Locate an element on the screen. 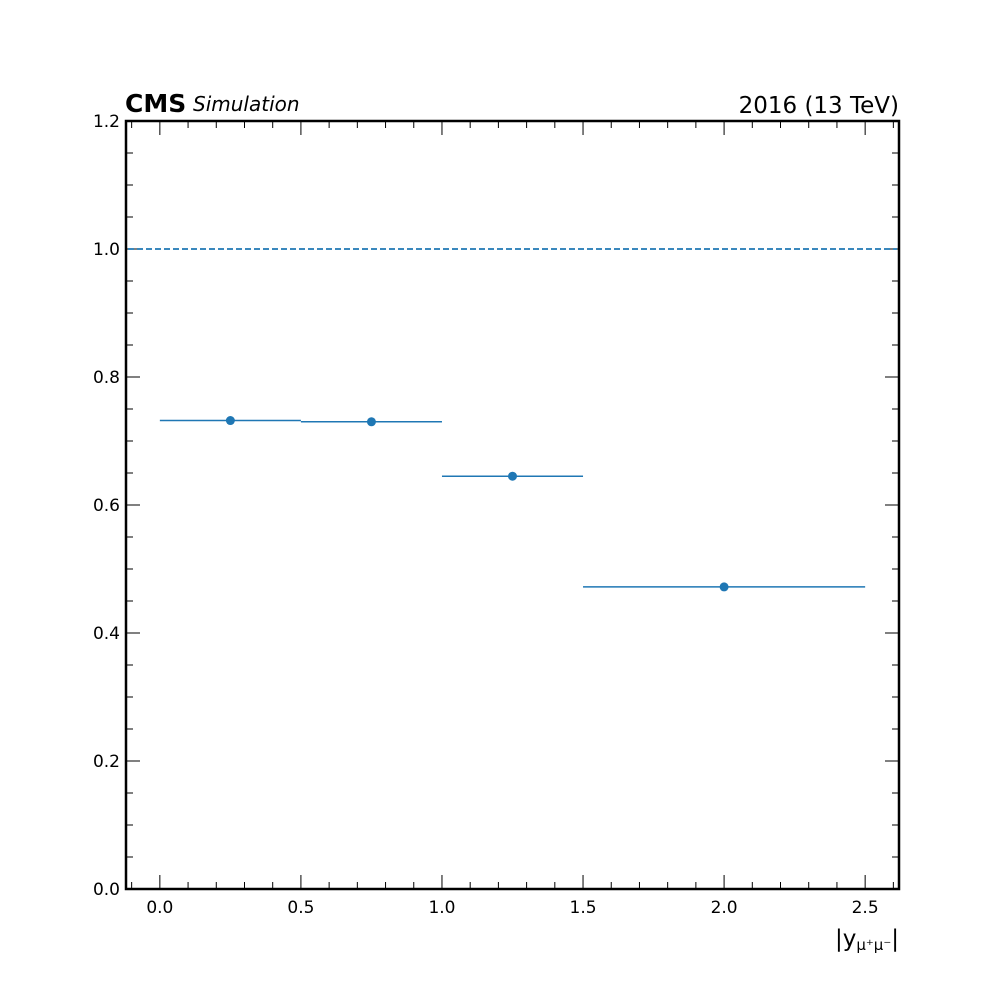 Image resolution: width=1000 pixels, height=1000 pixels. x-tick-label: 0.0 is located at coordinates (159, 908).